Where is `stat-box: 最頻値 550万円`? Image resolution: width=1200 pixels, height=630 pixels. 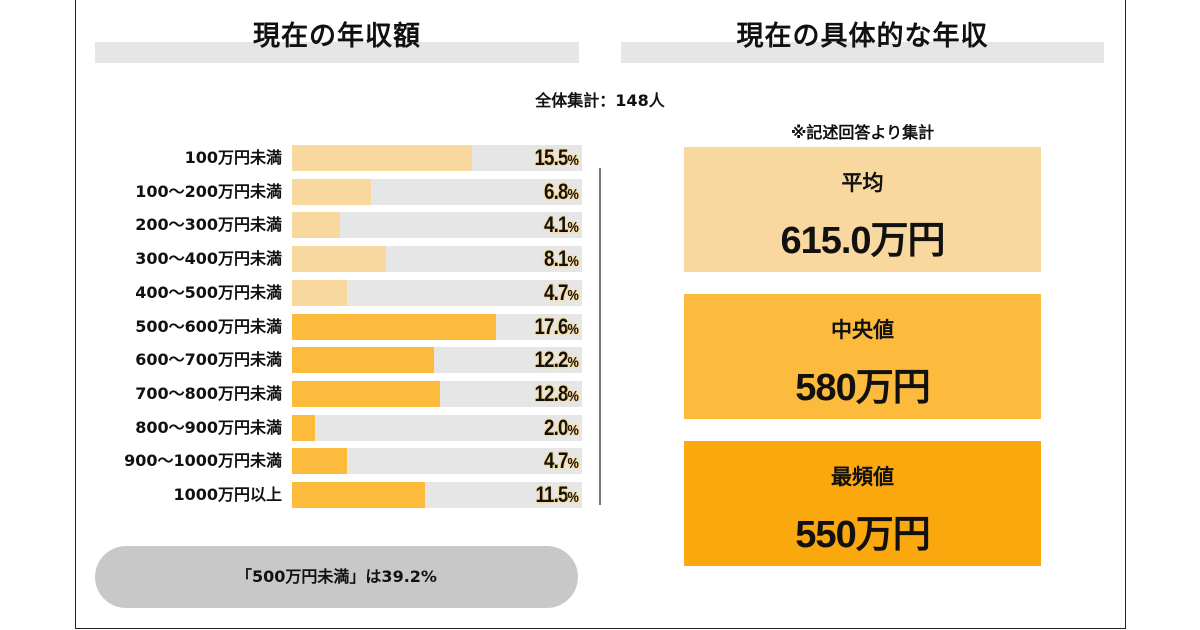 stat-box: 最頻値 550万円 is located at coordinates (862, 503).